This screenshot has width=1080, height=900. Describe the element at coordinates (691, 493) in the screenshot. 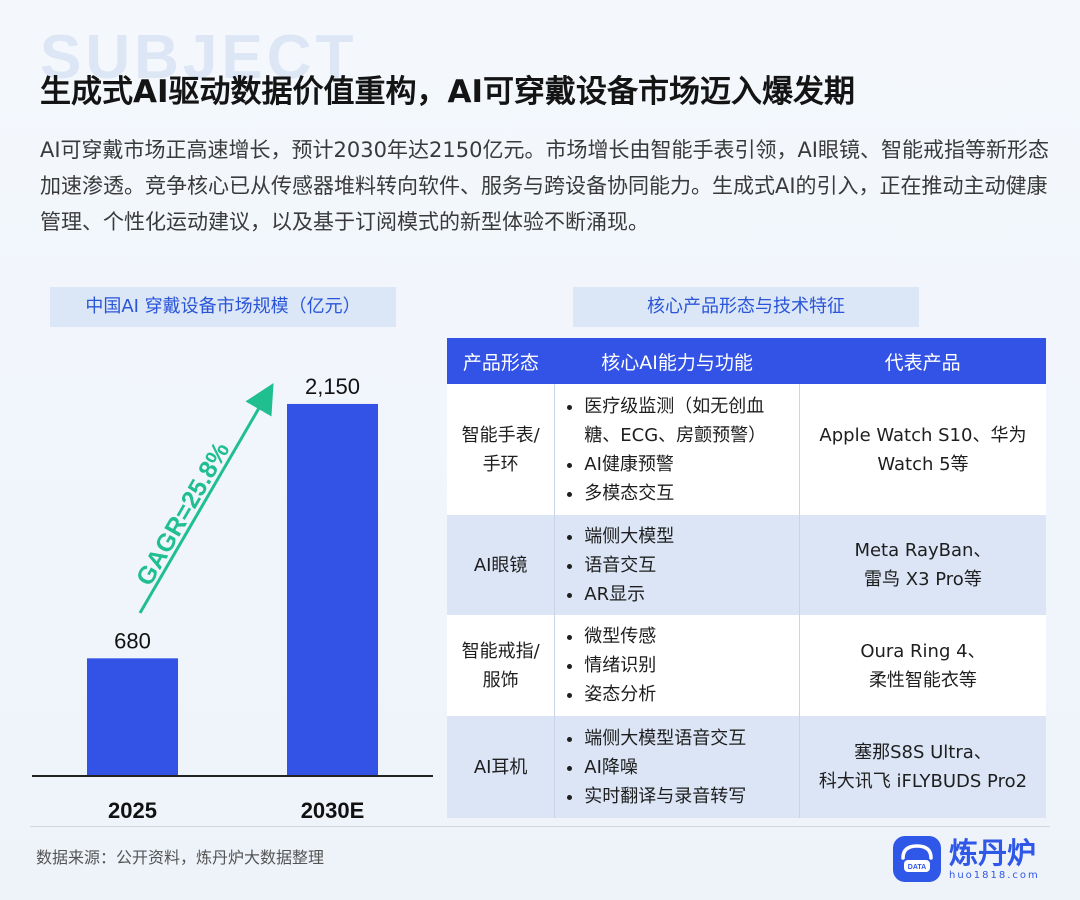

I see `feature-item: 多模态交互` at that location.